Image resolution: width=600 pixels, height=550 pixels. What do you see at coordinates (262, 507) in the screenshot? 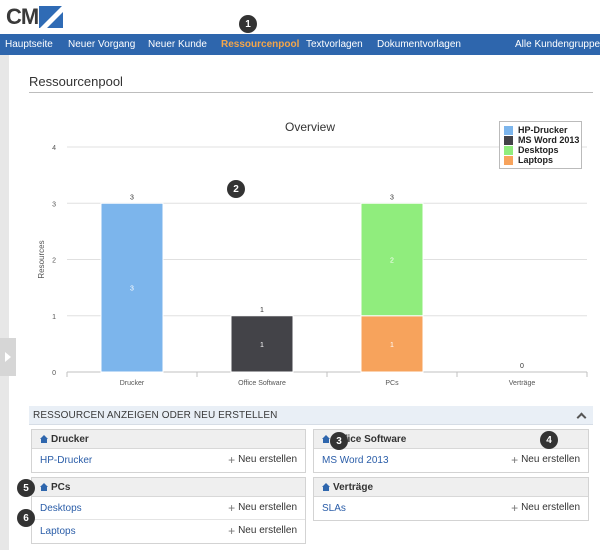
I see `new-desktops-button: + Neu erstellen` at bounding box center [262, 507].